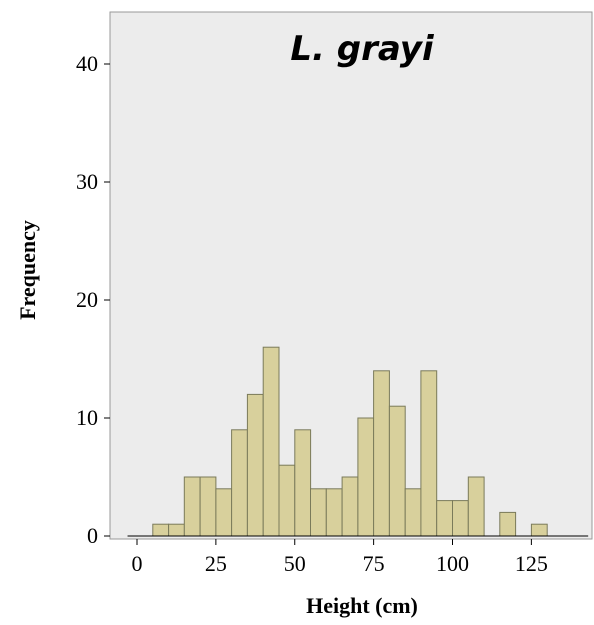  I want to click on x-axis-title: Height (cm), so click(362, 605).